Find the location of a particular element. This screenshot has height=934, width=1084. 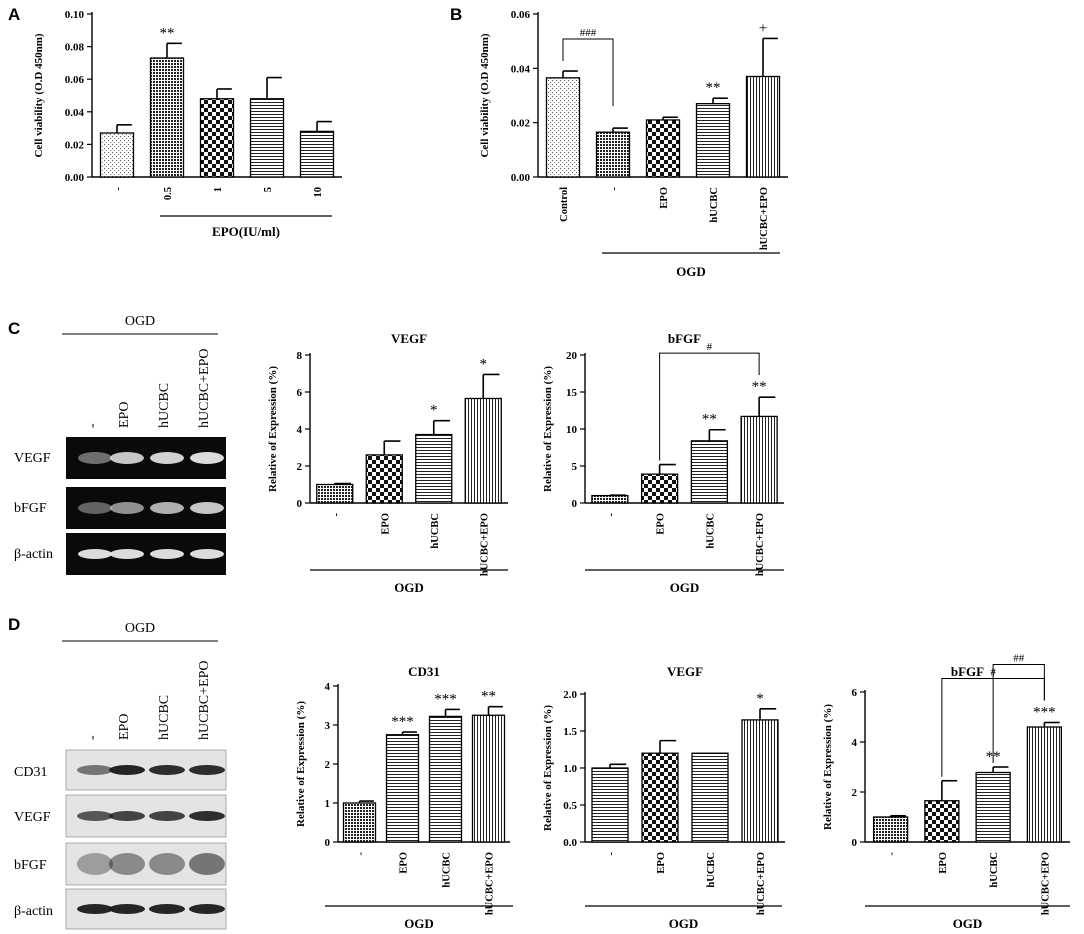

gel-c-ogd-header: OGD is located at coordinates (140, 321).